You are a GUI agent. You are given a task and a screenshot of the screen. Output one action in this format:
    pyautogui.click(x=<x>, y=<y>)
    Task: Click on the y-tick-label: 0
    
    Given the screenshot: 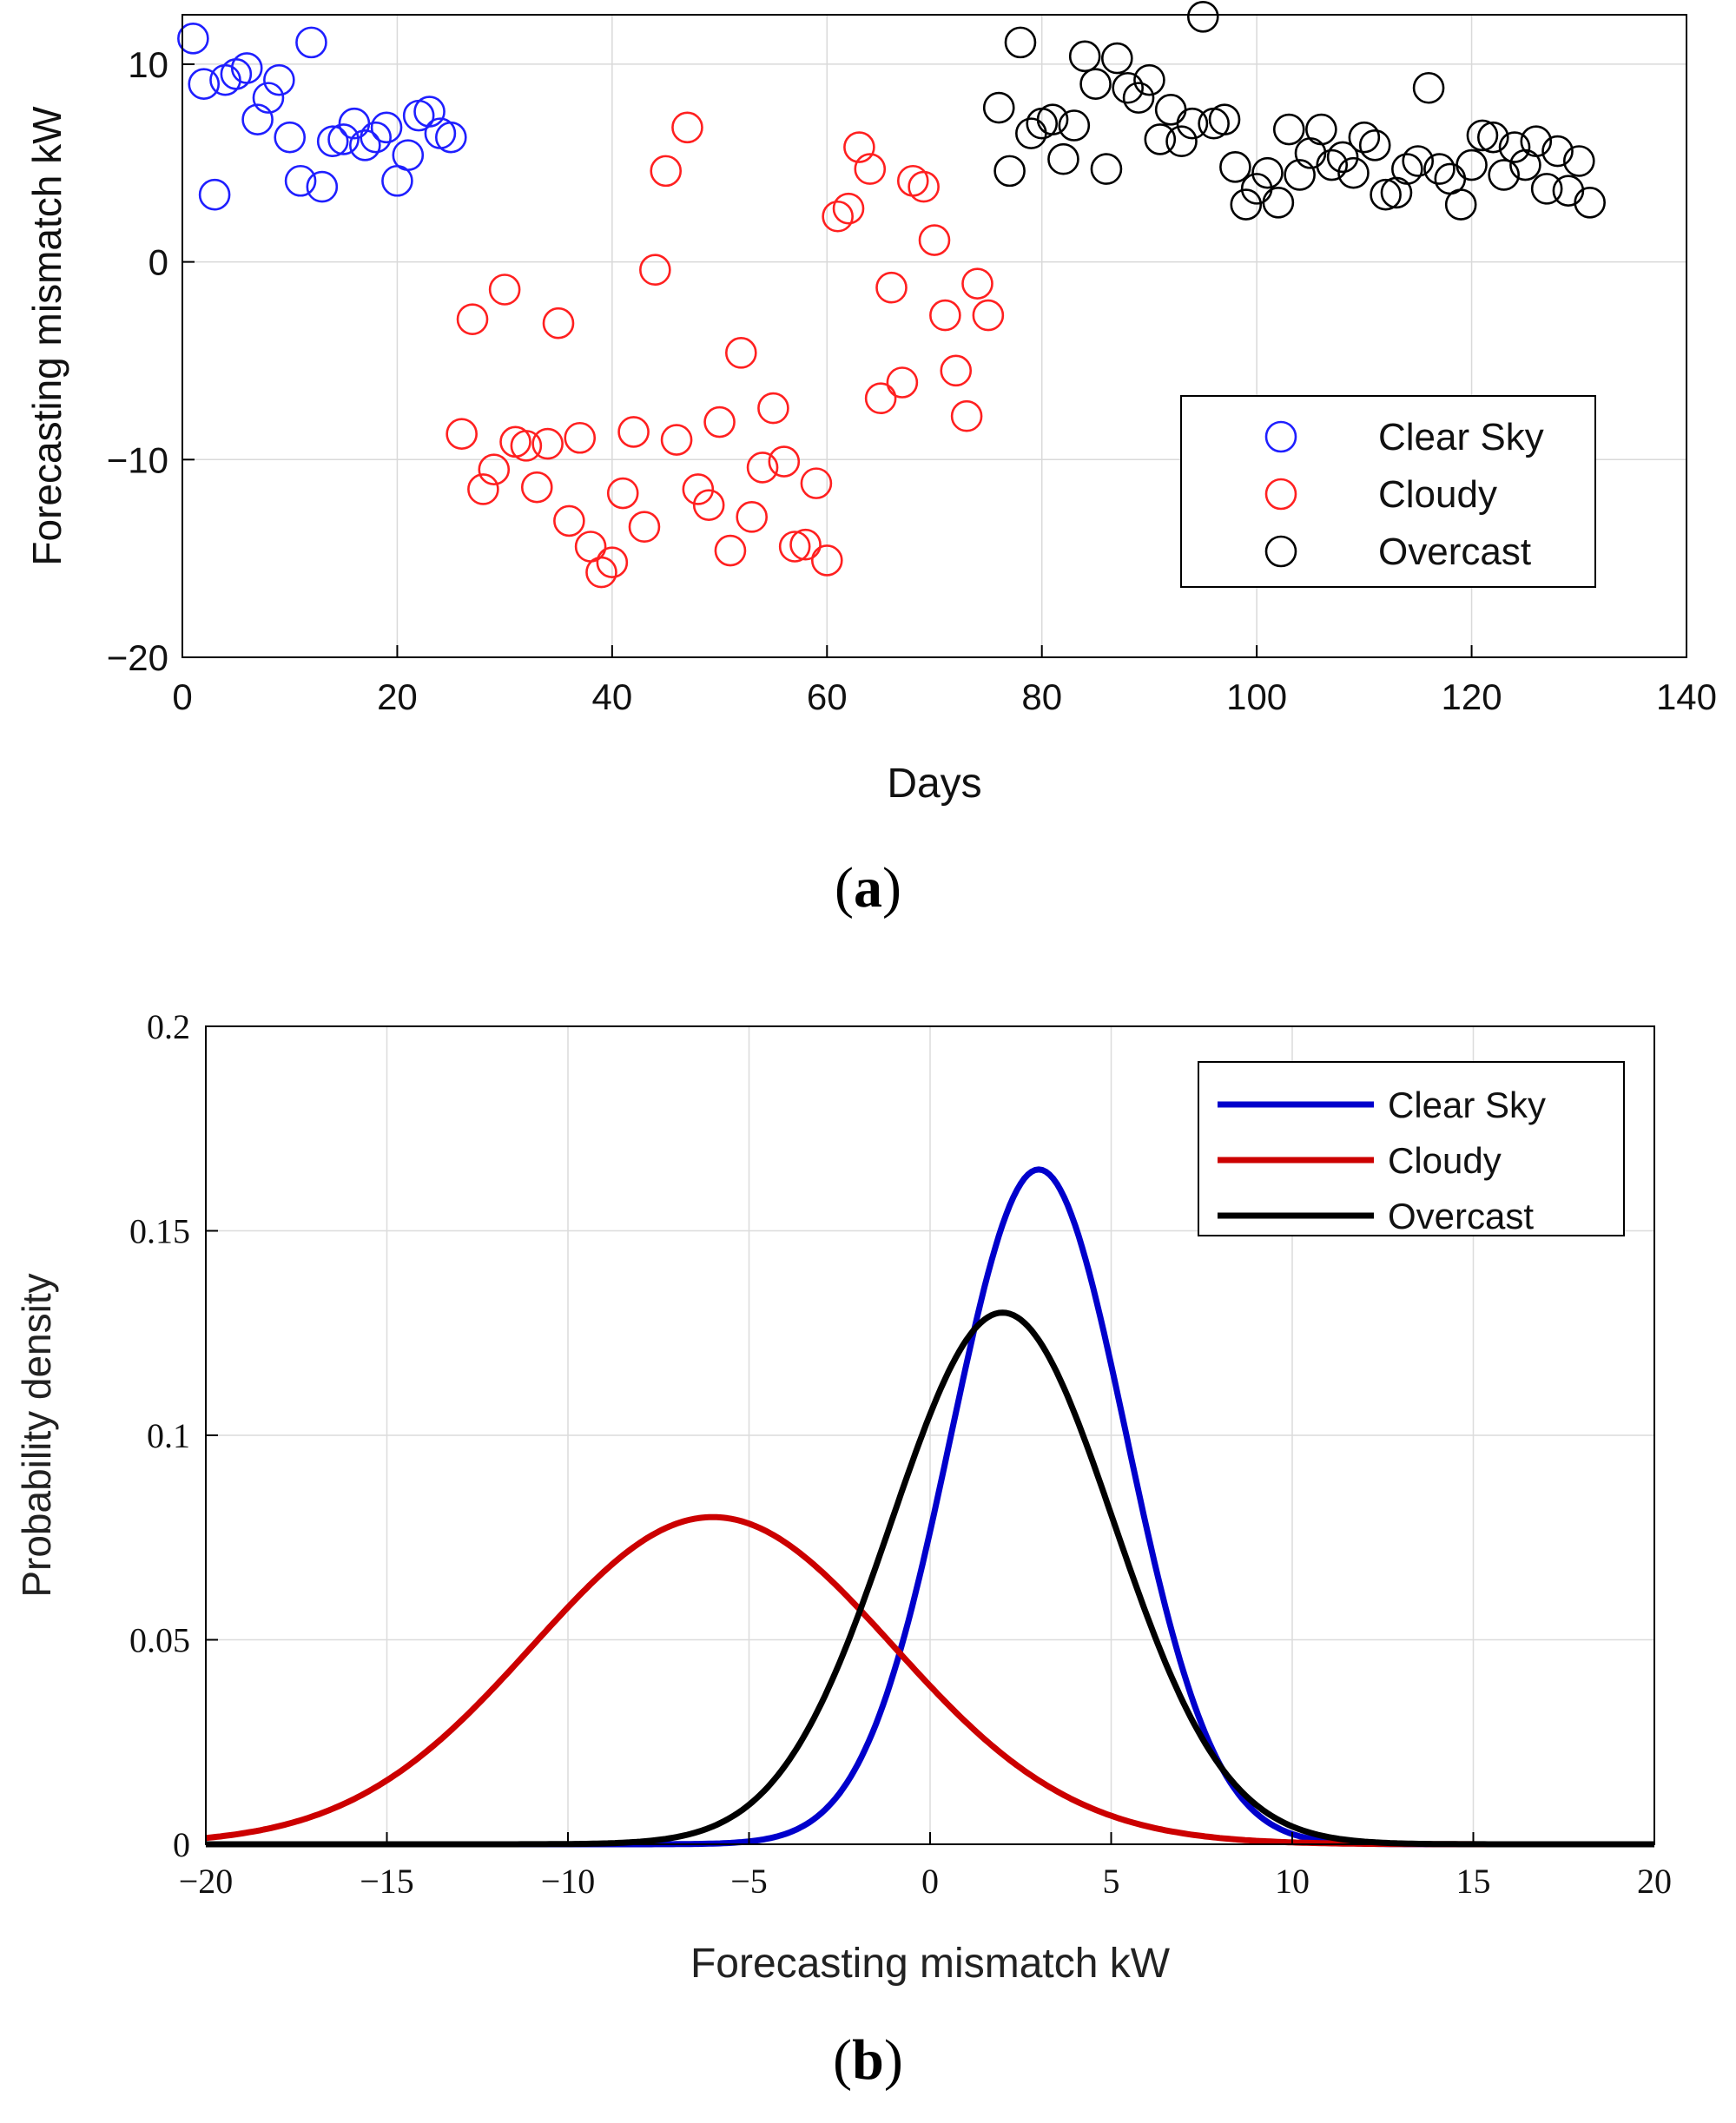 What is the action you would take?
    pyautogui.click(x=158, y=262)
    